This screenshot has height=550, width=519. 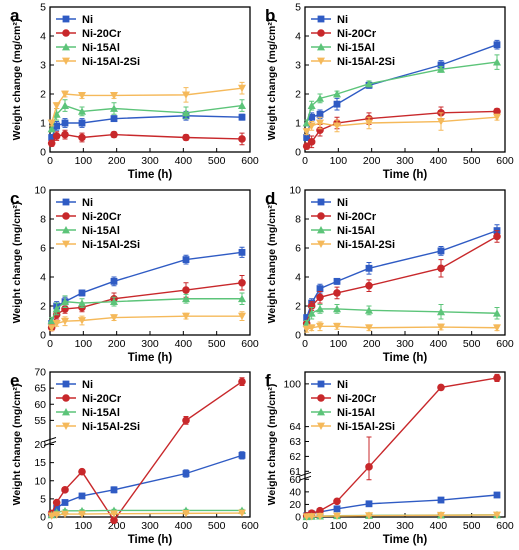 I want to click on y-tick-label: 6, so click(x=43, y=249).